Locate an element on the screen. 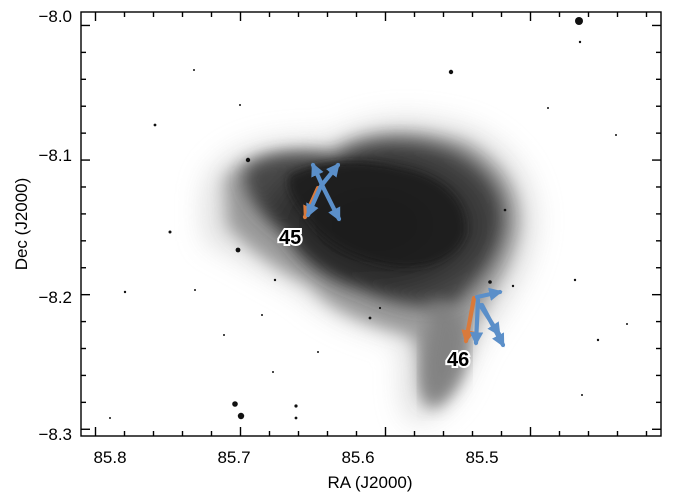 The image size is (673, 498). y-tick-label: −8.2 is located at coordinates (55, 297).